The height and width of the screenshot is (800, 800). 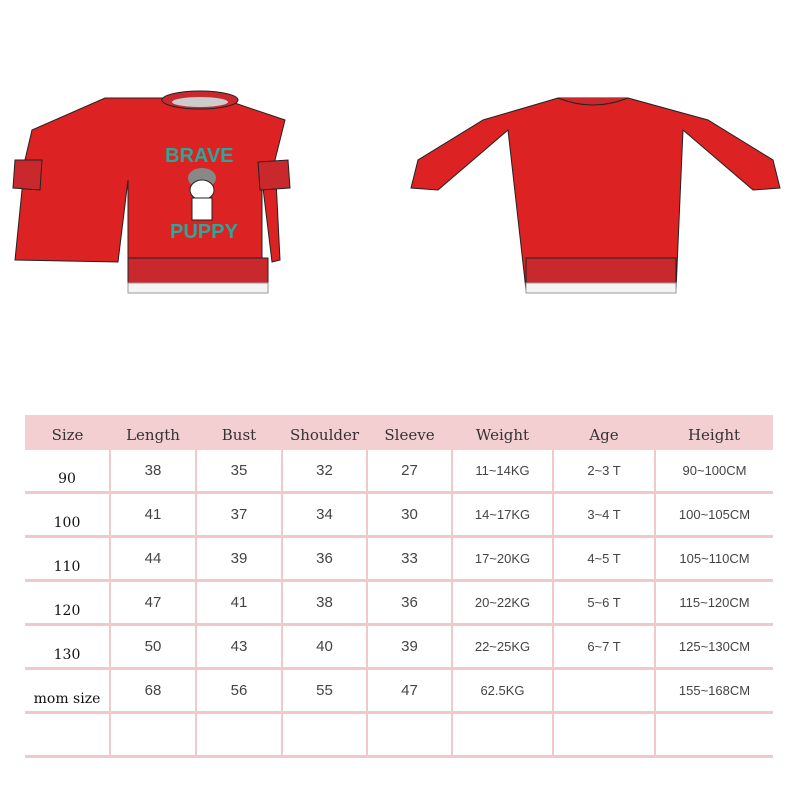 I want to click on cell-age: 6~7 T, so click(x=603, y=647).